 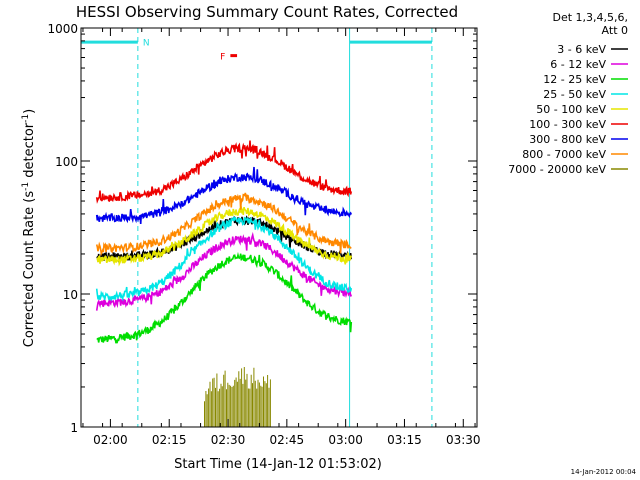 What do you see at coordinates (571, 109) in the screenshot?
I see `legend-label: 50 - 100 keV` at bounding box center [571, 109].